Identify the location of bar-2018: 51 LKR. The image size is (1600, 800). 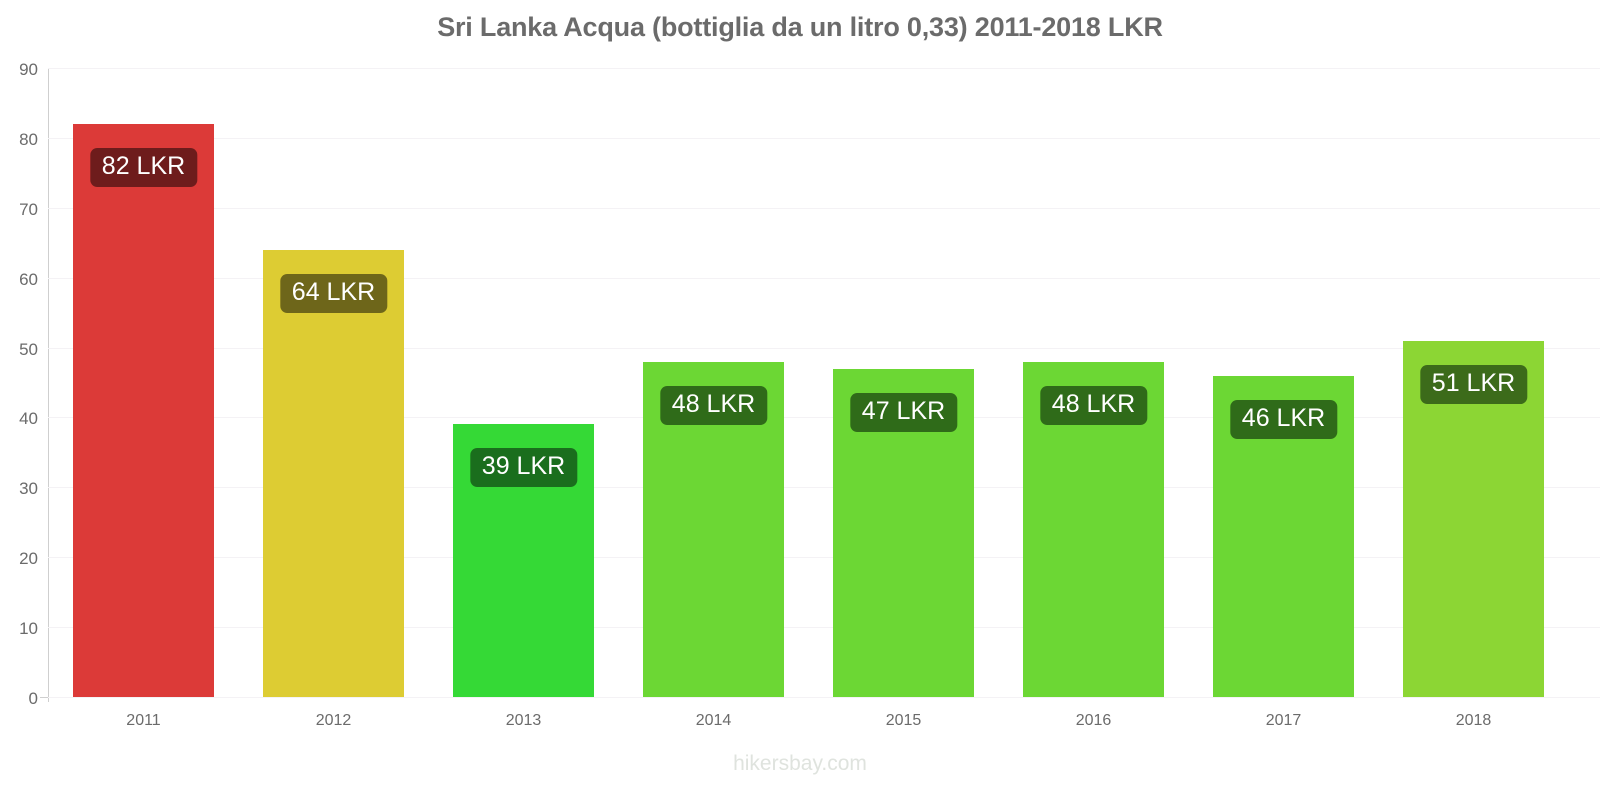
(1473, 518).